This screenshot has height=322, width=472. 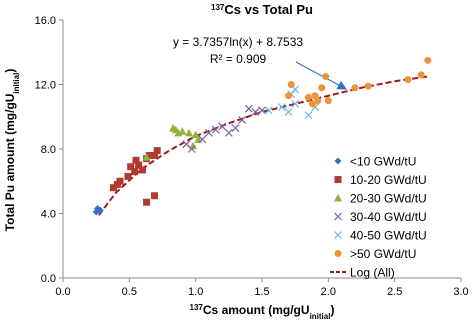 What do you see at coordinates (16, 83) in the screenshot?
I see `y-label-sub: initial` at bounding box center [16, 83].